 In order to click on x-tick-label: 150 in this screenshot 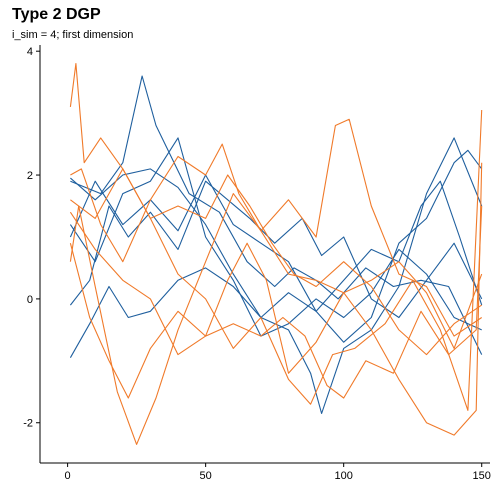, I will do `click(482, 476)`.